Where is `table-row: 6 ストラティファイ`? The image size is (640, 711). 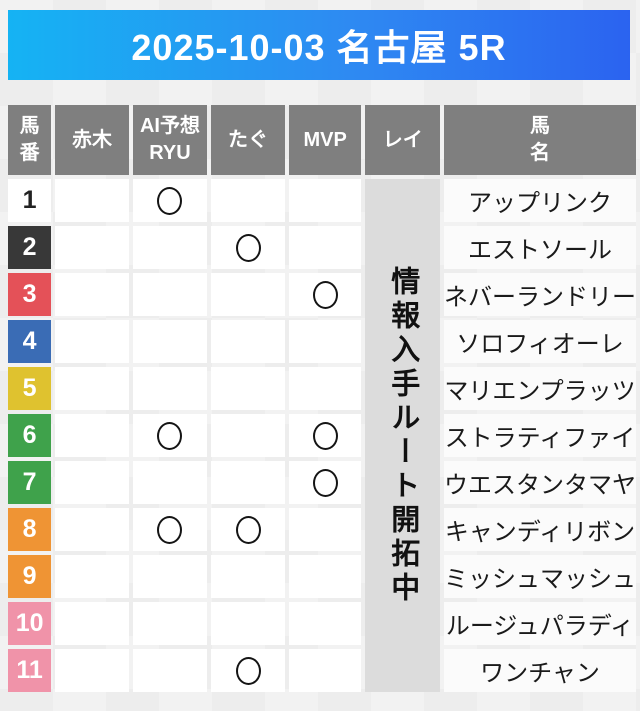
table-row: 6 ストラティファイ is located at coordinates (322, 435).